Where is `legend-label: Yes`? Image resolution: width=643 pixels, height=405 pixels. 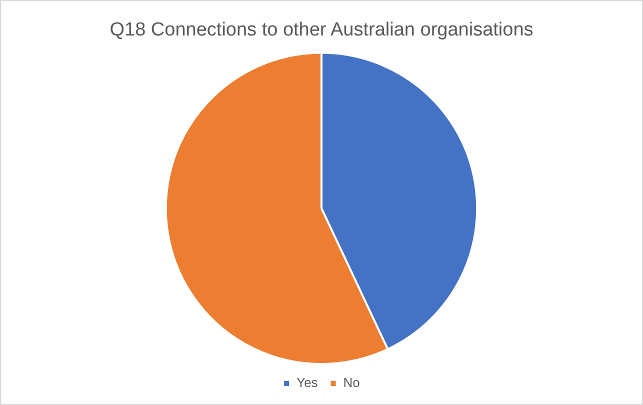 legend-label: Yes is located at coordinates (307, 382).